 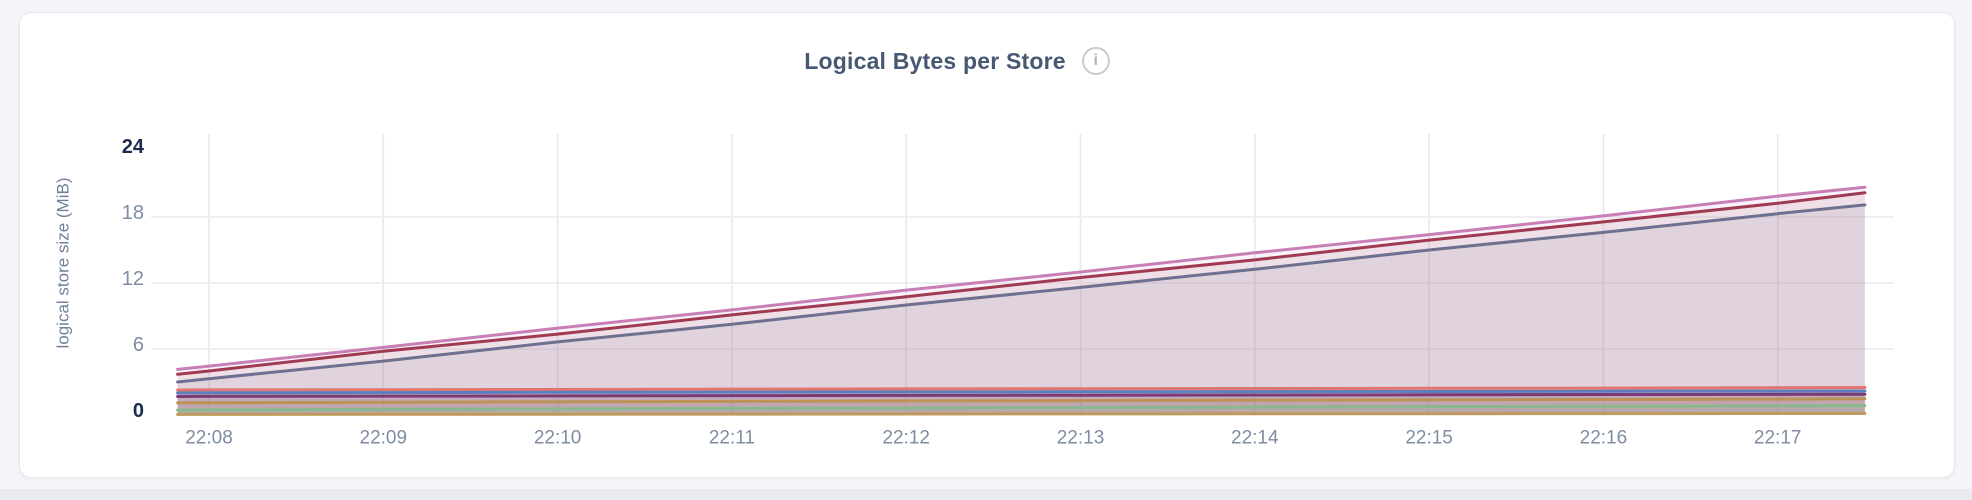 I want to click on info-icon: i, so click(x=1095, y=61).